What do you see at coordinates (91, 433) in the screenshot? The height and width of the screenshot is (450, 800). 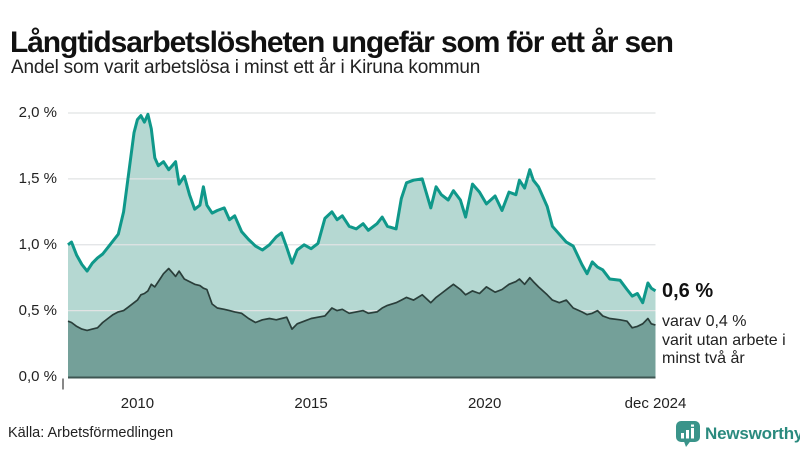 I see `source-text: Källa: Arbetsförmedlingen` at bounding box center [91, 433].